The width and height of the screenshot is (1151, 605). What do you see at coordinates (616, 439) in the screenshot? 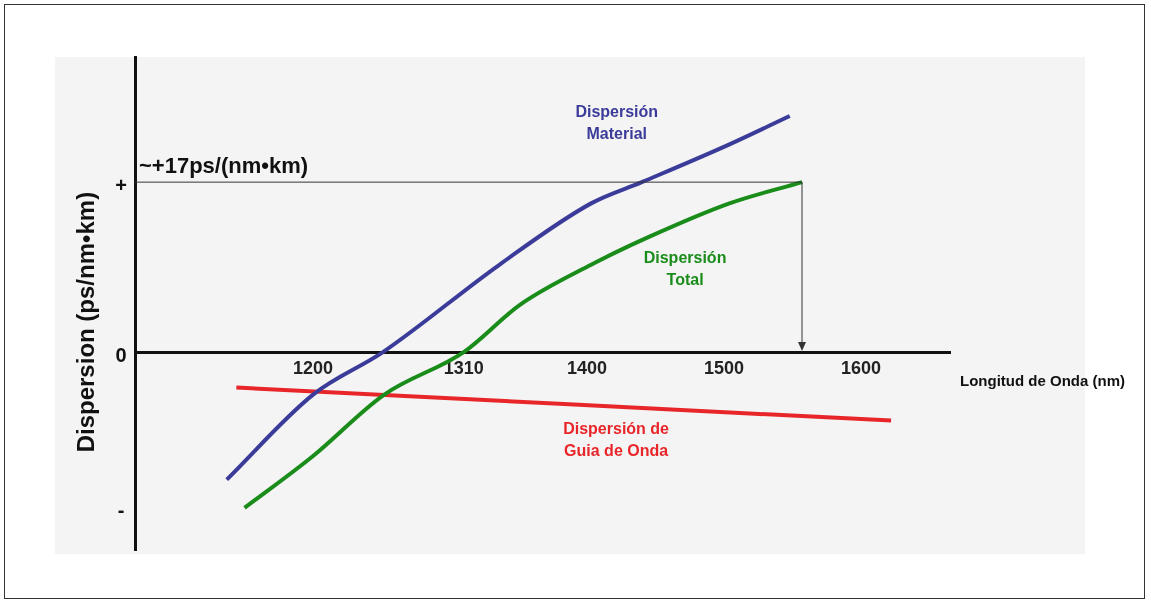
I see `series-label: Dispersión de Guia de Onda` at bounding box center [616, 439].